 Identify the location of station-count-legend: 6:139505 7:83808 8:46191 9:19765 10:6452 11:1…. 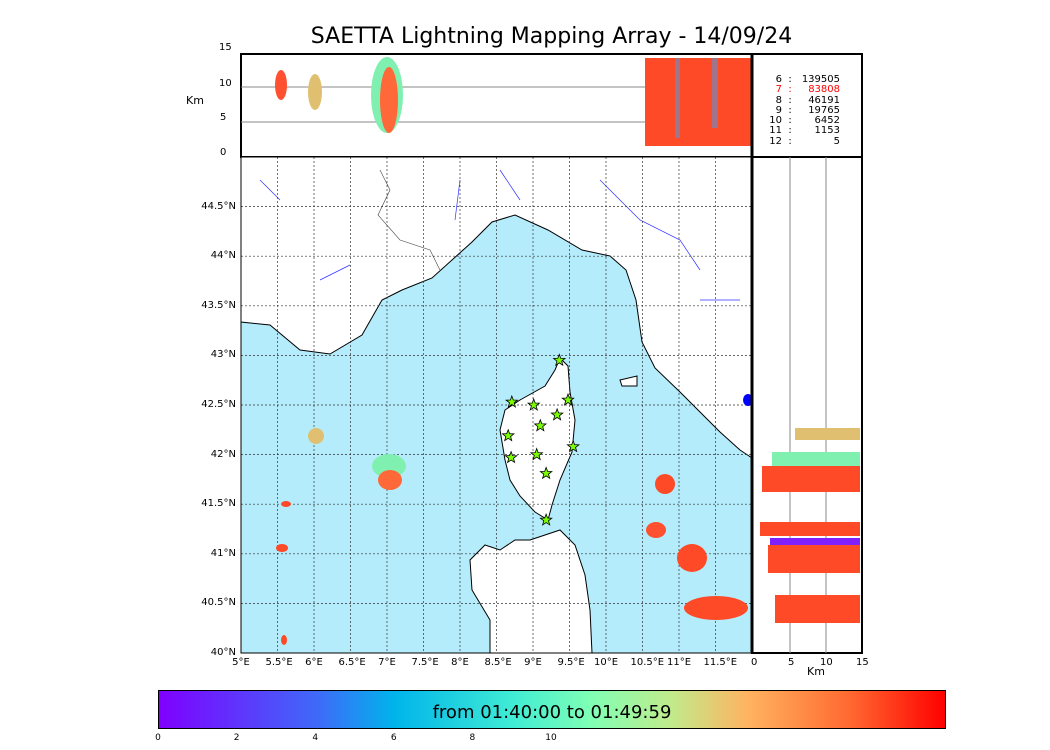
(800, 110).